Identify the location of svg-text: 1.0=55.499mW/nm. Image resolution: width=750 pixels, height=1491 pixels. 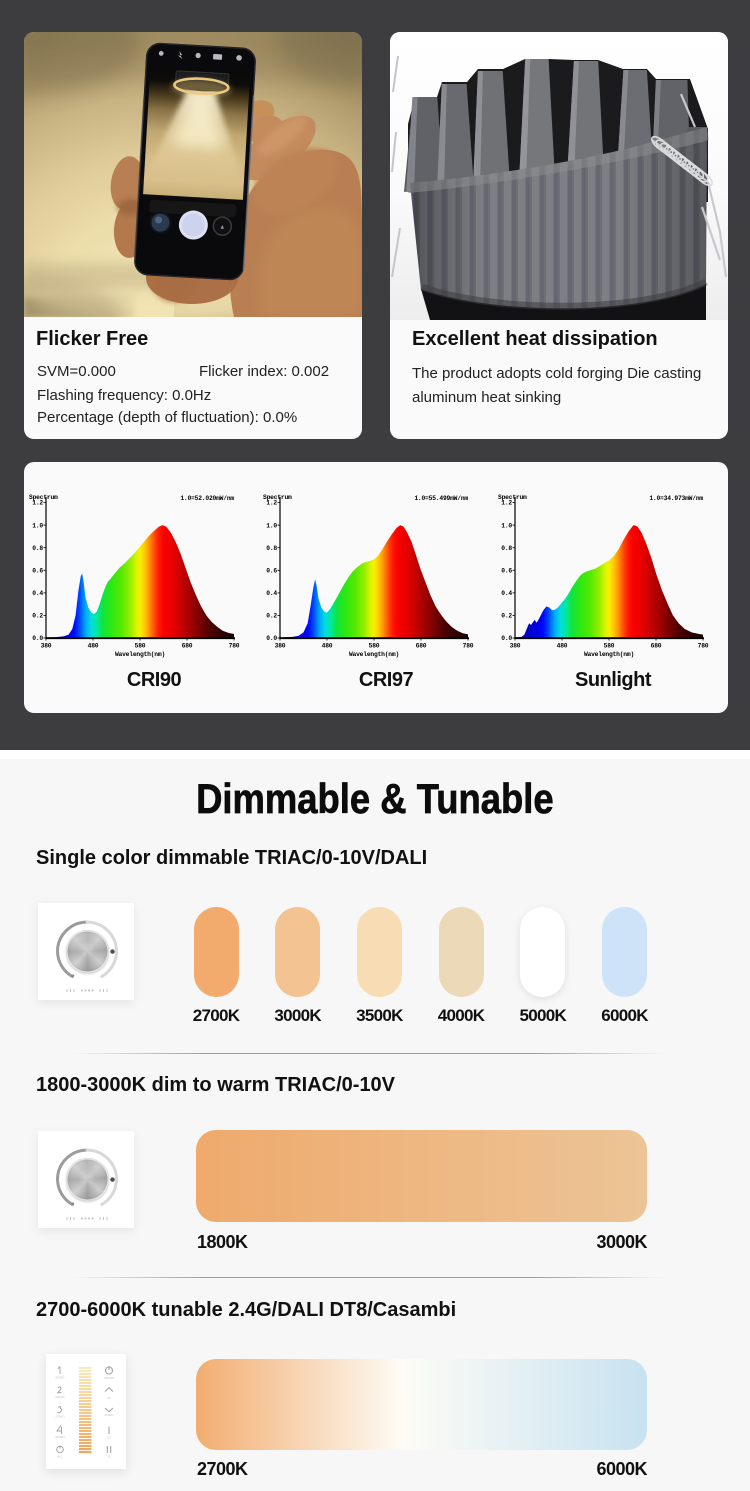
(441, 498).